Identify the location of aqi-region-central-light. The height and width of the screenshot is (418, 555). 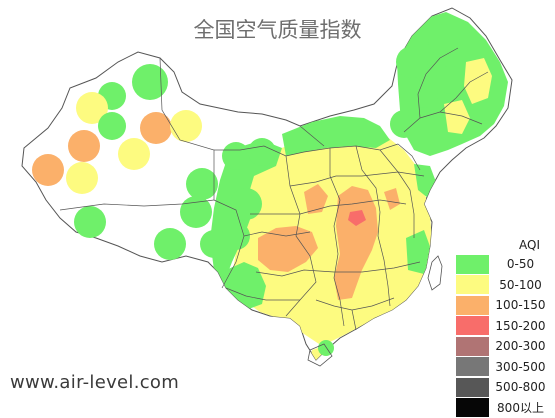
(356, 243).